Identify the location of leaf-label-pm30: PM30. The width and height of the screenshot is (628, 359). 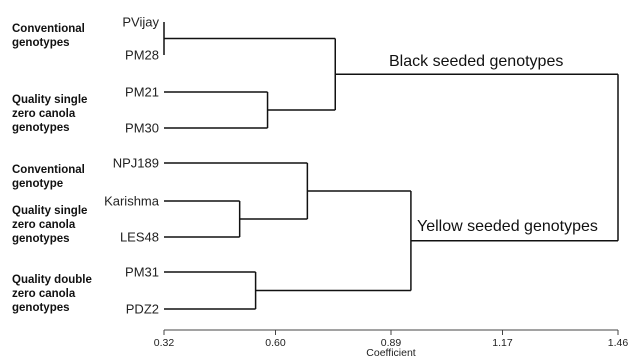
(142, 128).